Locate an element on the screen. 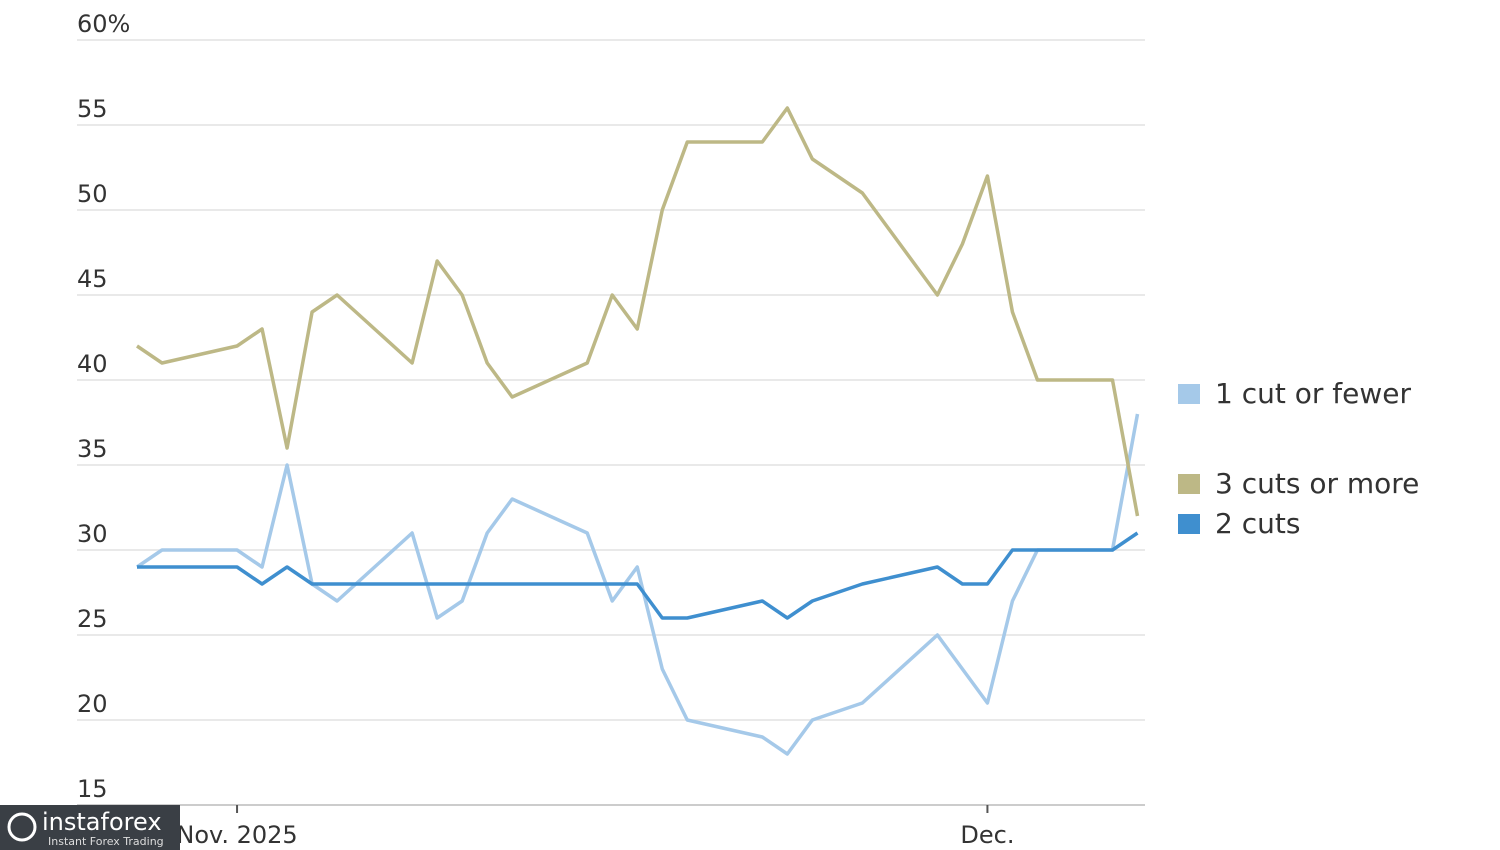 The height and width of the screenshot is (850, 1500). y-tick-label: 20 is located at coordinates (92, 704).